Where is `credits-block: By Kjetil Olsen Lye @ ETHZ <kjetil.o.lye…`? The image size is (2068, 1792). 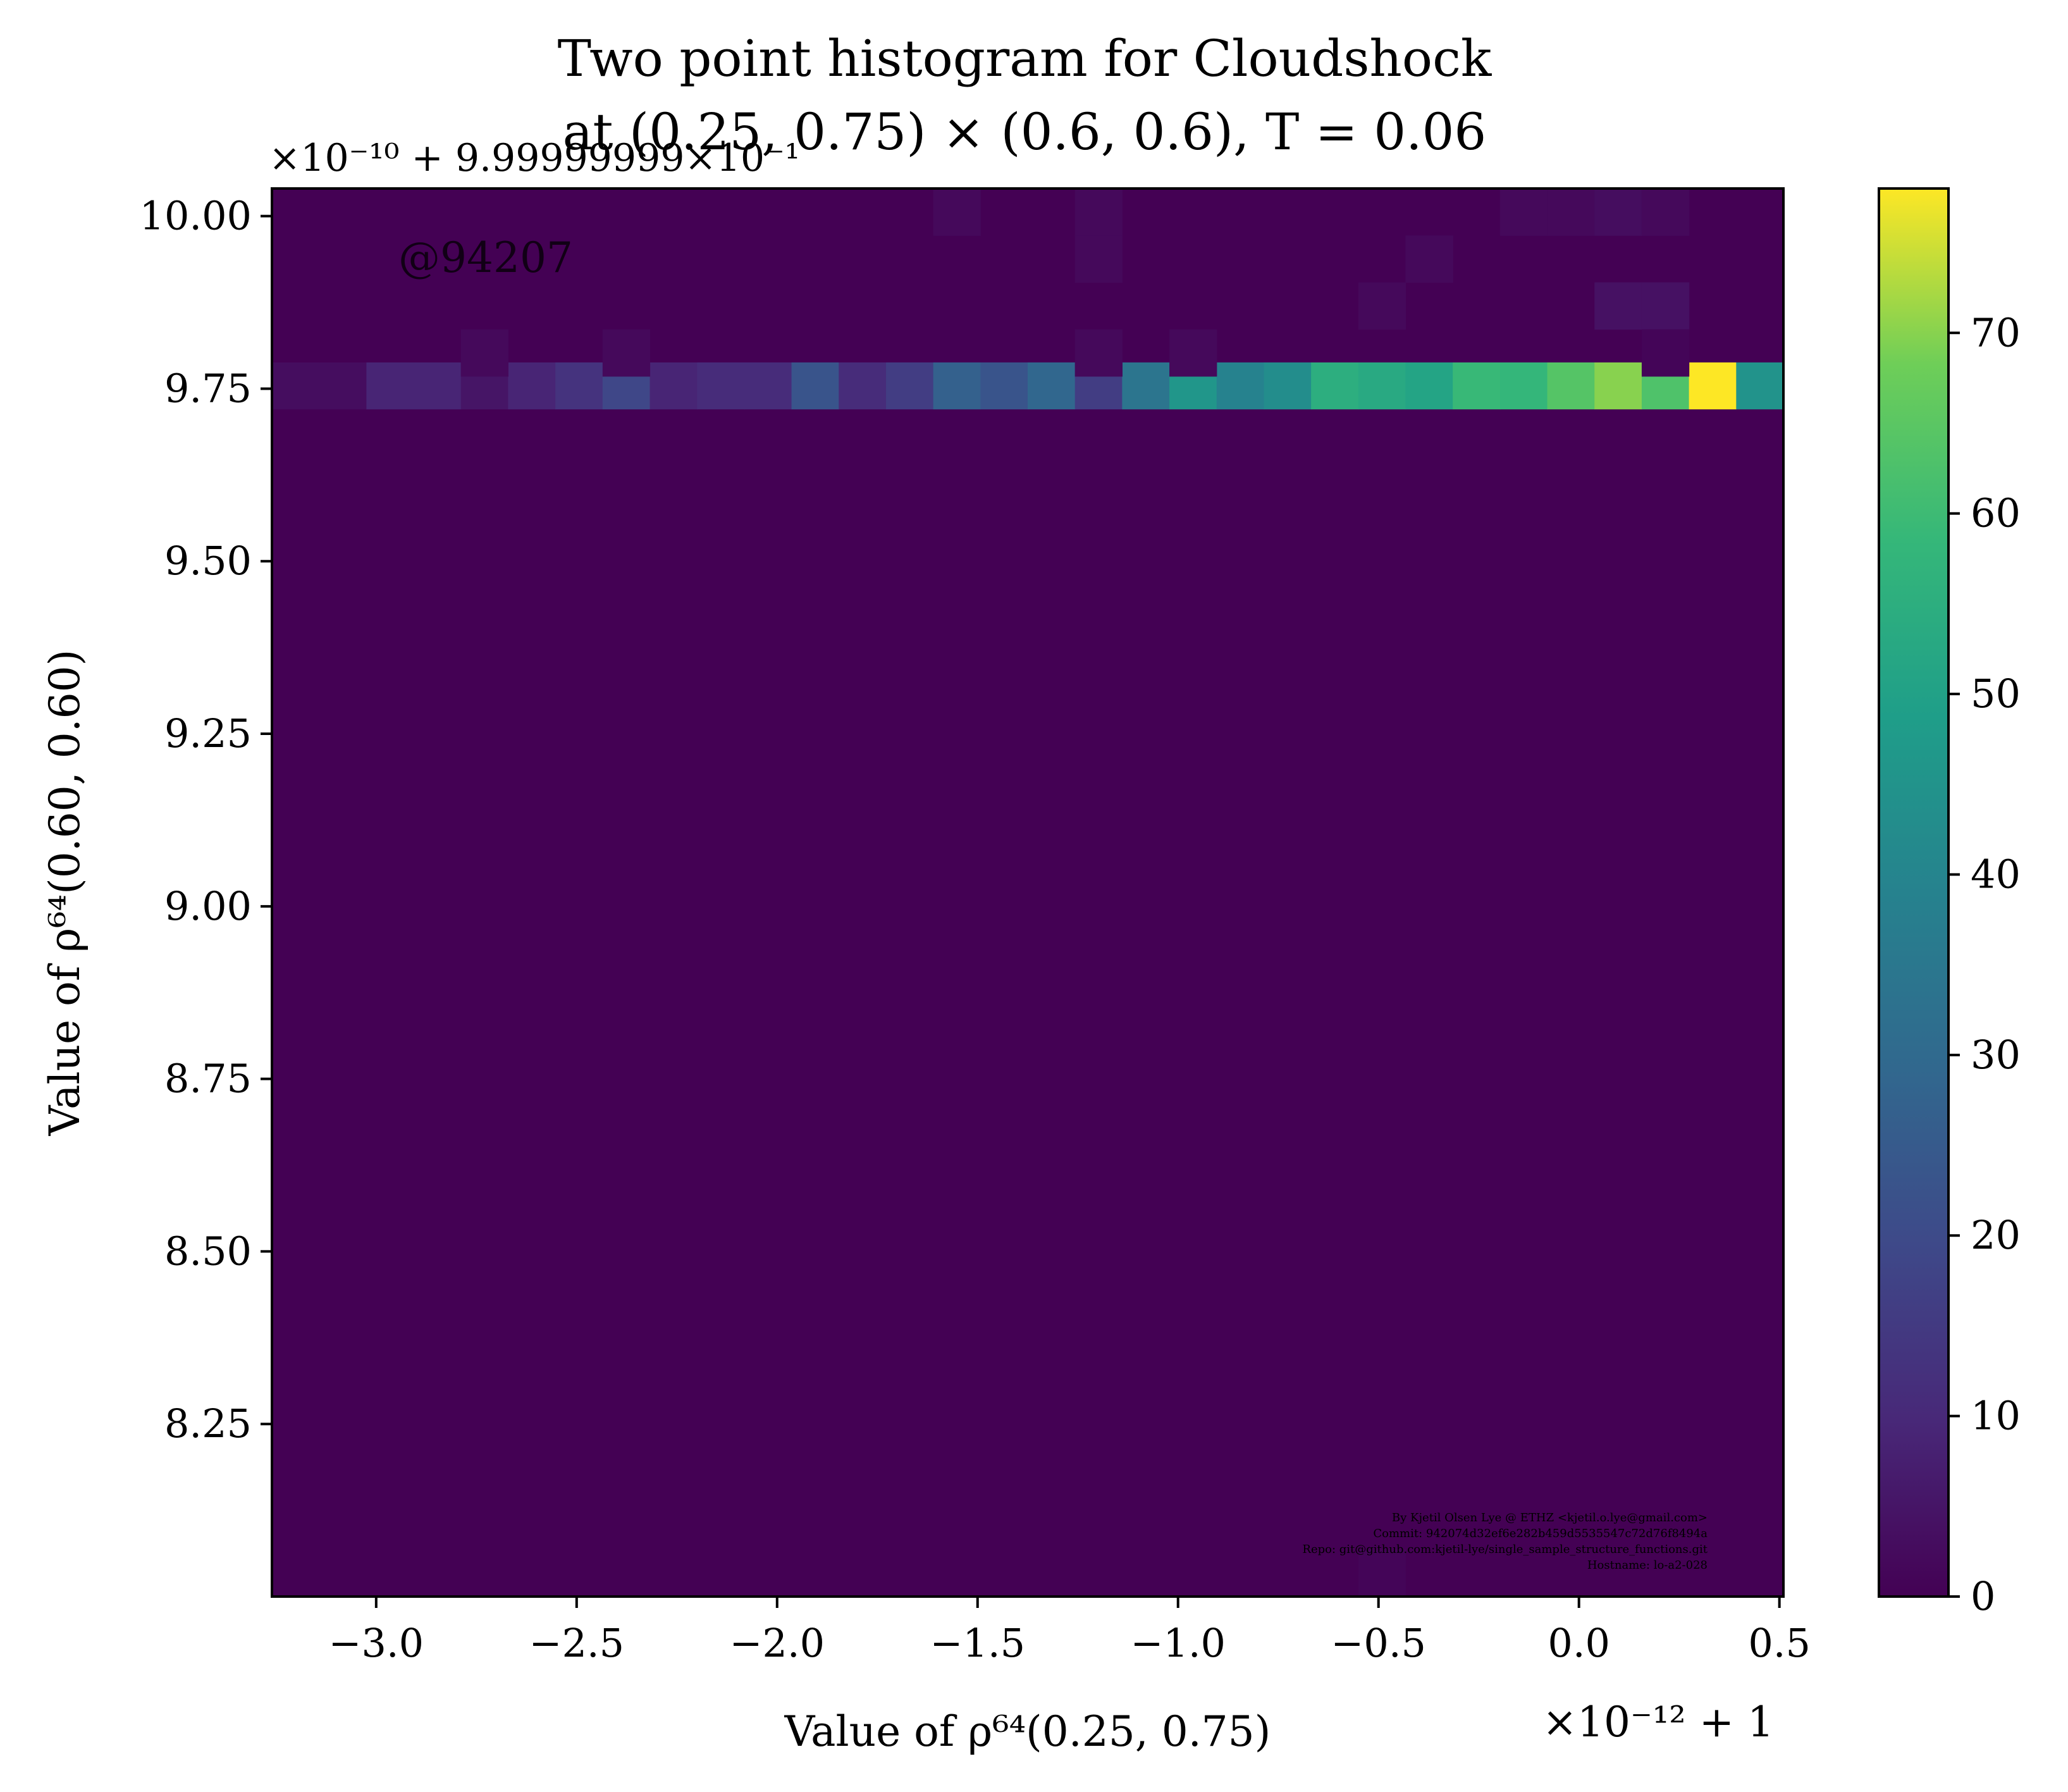 credits-block: By Kjetil Olsen Lye @ ETHZ <kjetil.o.lye… is located at coordinates (1505, 1542).